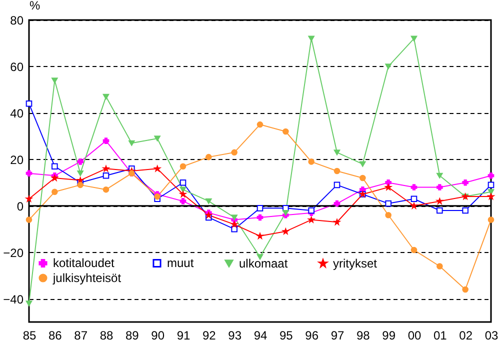 Image resolution: width=500 pixels, height=345 pixels. I want to click on x-tick-label: 90, so click(158, 335).